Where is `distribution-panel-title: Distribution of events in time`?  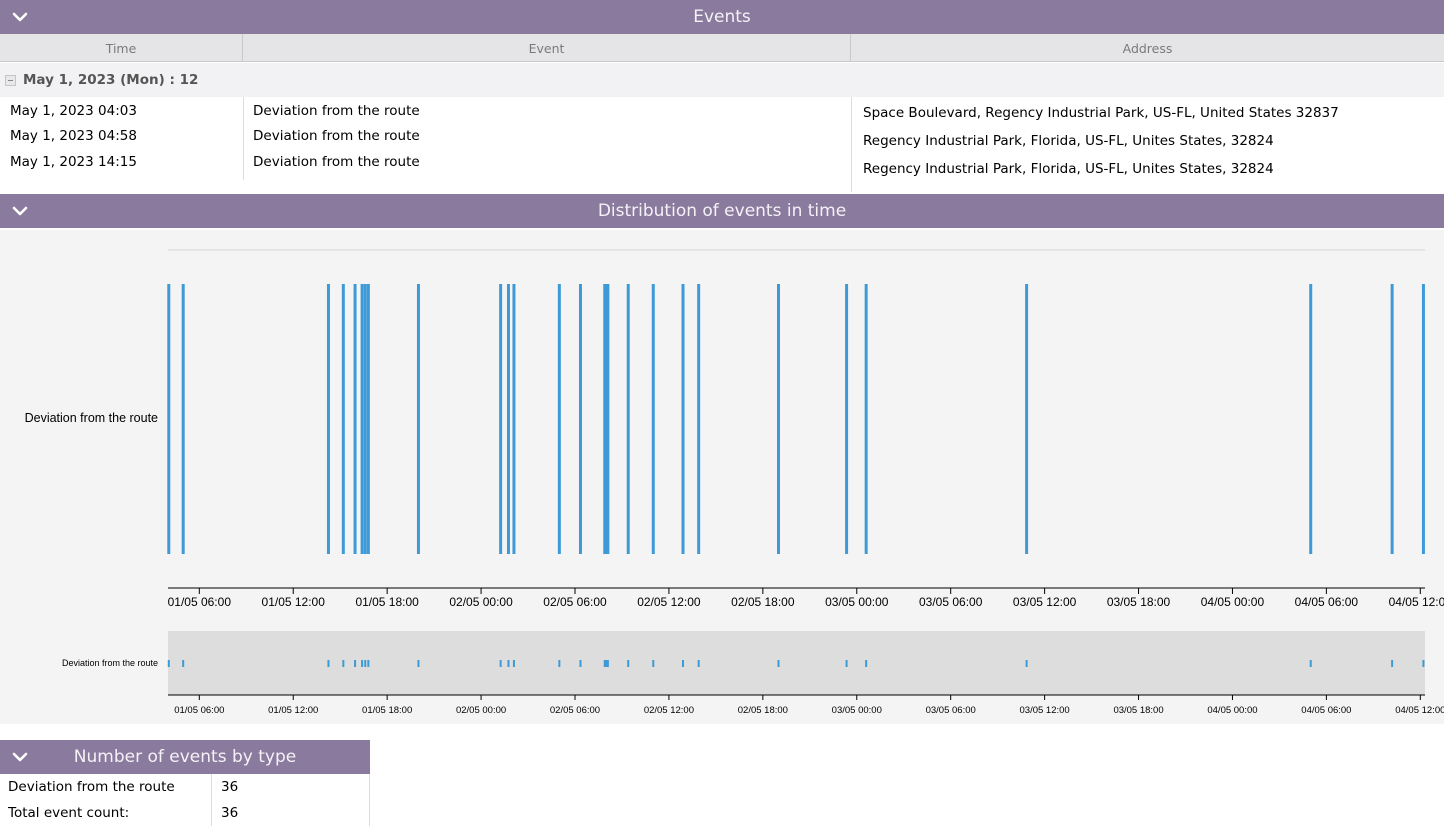 distribution-panel-title: Distribution of events in time is located at coordinates (722, 211).